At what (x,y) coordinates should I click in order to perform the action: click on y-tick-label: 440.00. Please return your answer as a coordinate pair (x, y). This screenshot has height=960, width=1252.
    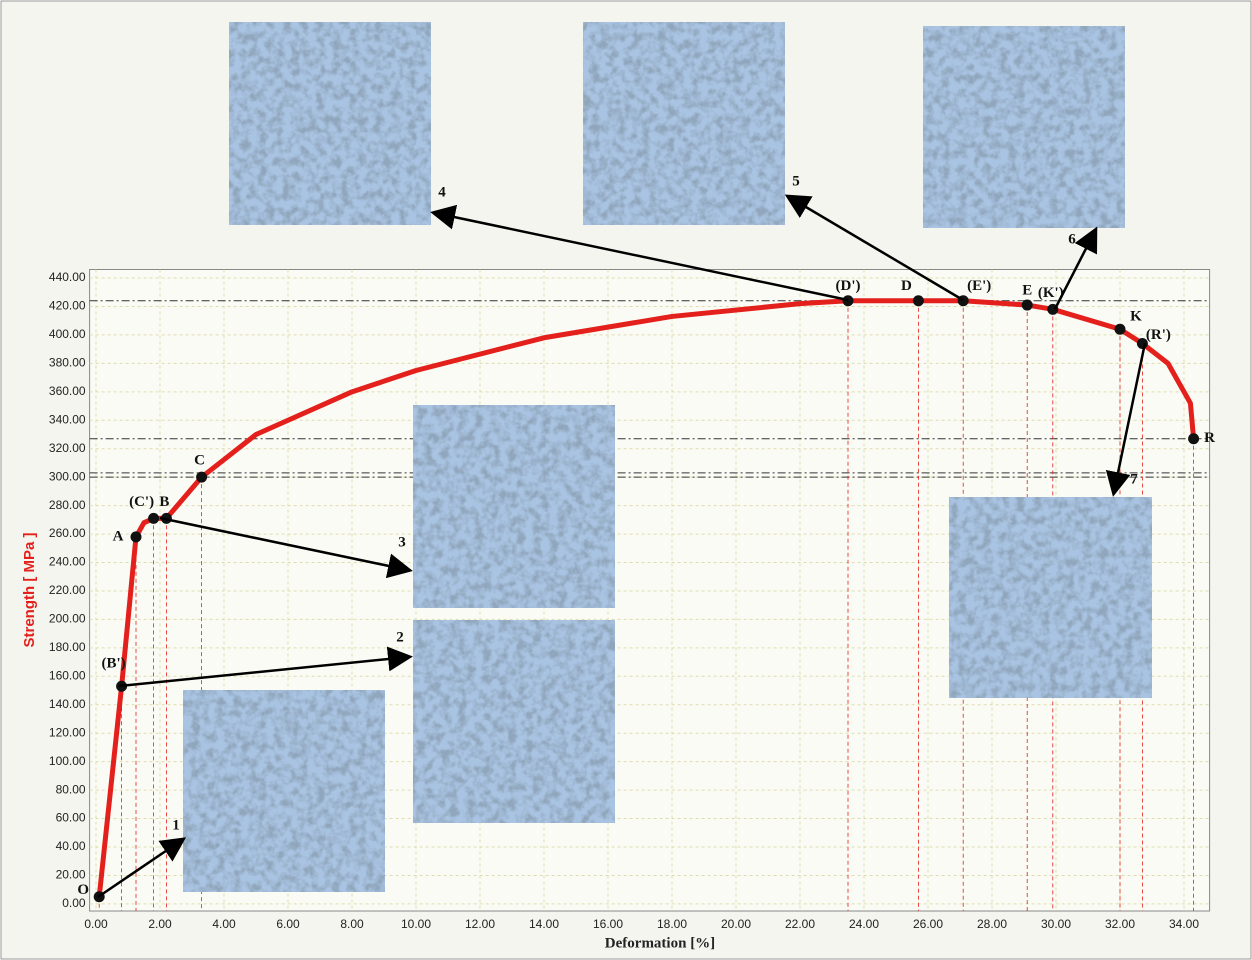
    Looking at the image, I should click on (67, 277).